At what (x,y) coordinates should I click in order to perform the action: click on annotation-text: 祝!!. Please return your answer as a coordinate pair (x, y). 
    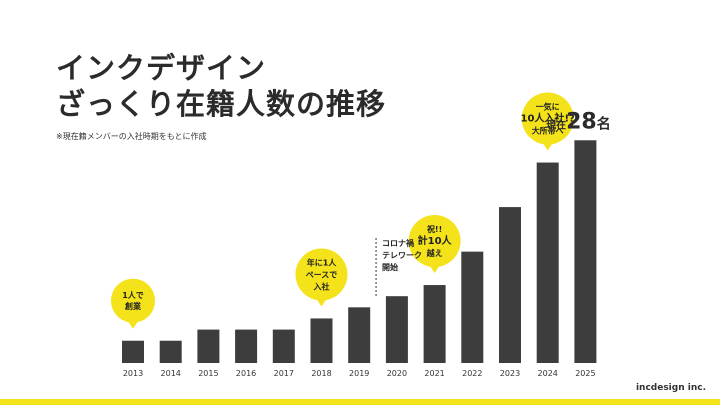
    Looking at the image, I should click on (434, 229).